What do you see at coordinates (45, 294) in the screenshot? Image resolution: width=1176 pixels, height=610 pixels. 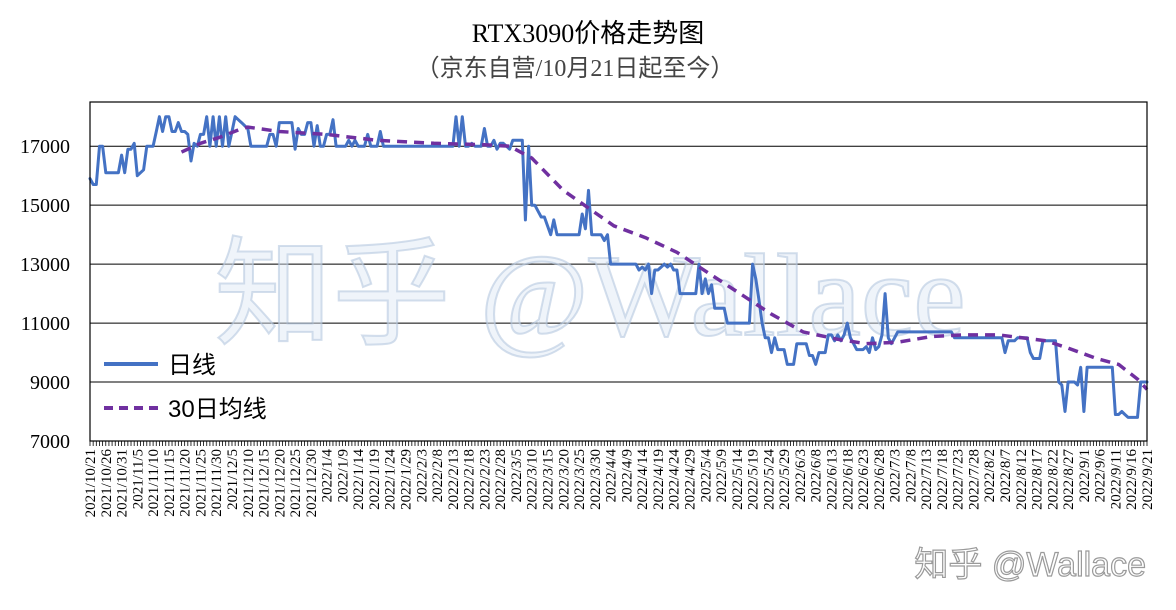 I see `y-axis-ticks: 7000 9000 11000 13000 15000 17000` at bounding box center [45, 294].